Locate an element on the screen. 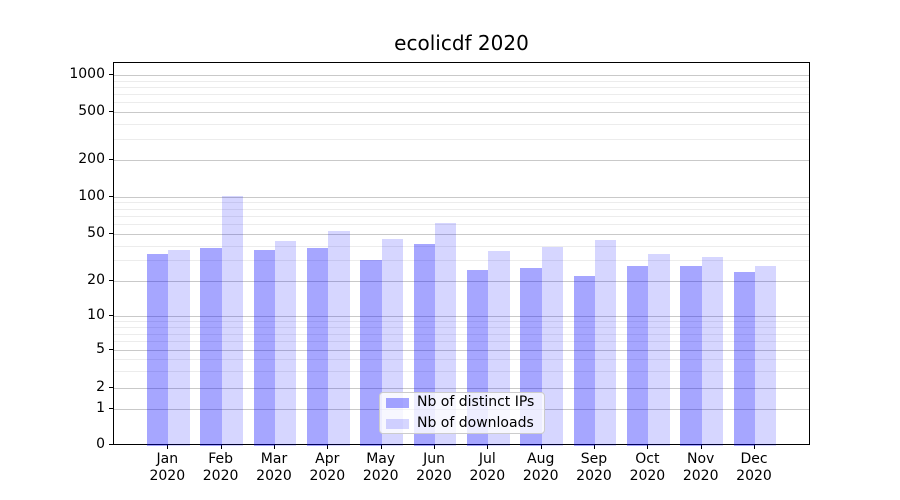 This screenshot has height=500, width=900. x-axis-tick-label: Jan 2020 is located at coordinates (167, 468).